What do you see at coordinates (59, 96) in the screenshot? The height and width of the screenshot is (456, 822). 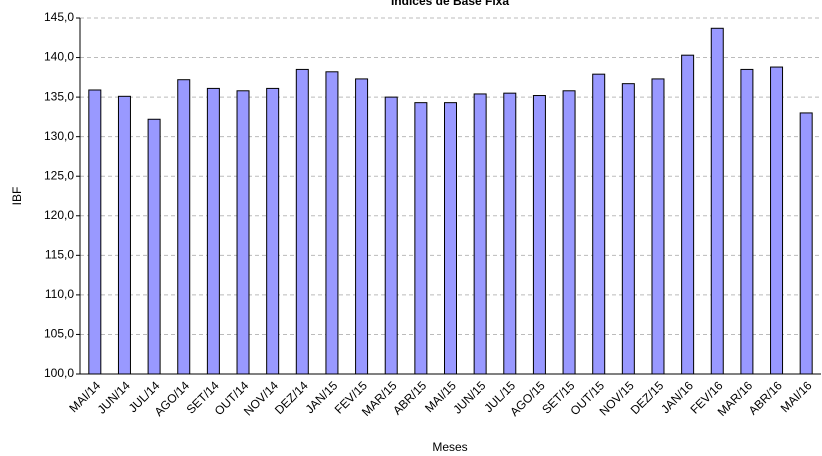 I see `y-tick-label: 135,0` at bounding box center [59, 96].